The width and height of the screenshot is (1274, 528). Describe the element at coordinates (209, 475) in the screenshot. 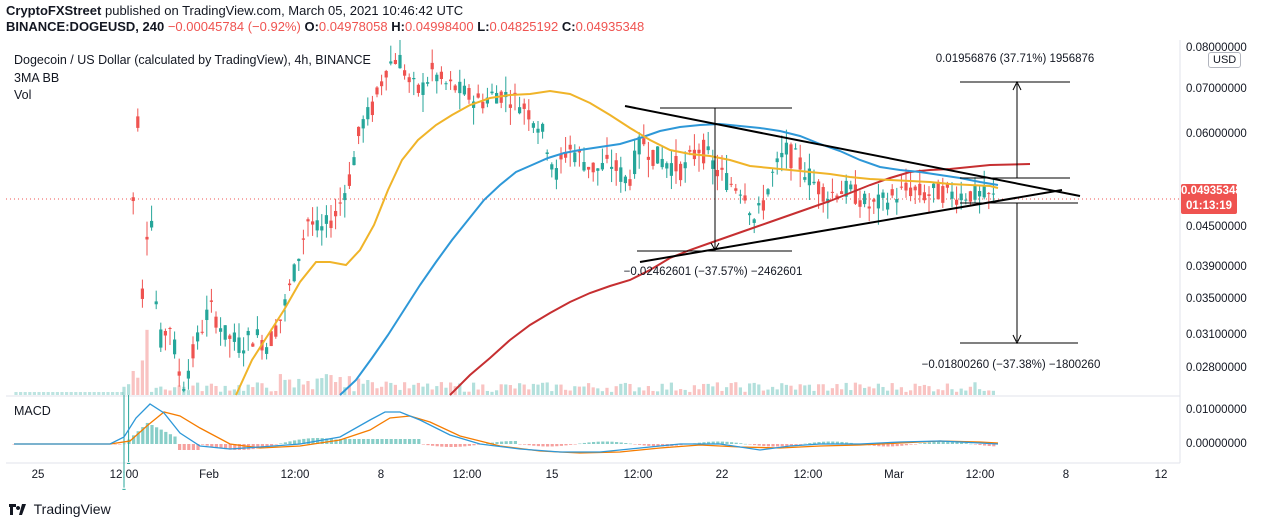

I see `x-tick-label: Feb` at that location.